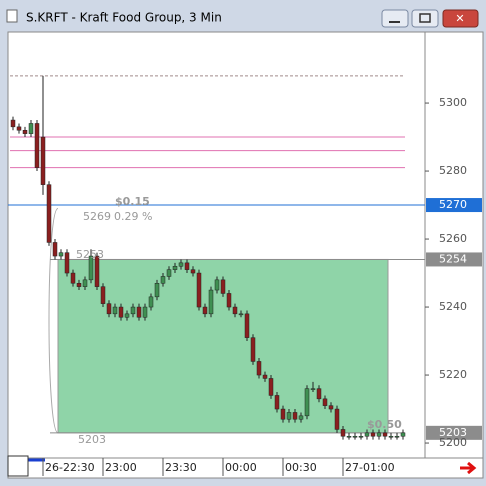 Image resolution: width=486 pixels, height=486 pixels. I want to click on window-icon, so click(12, 16).